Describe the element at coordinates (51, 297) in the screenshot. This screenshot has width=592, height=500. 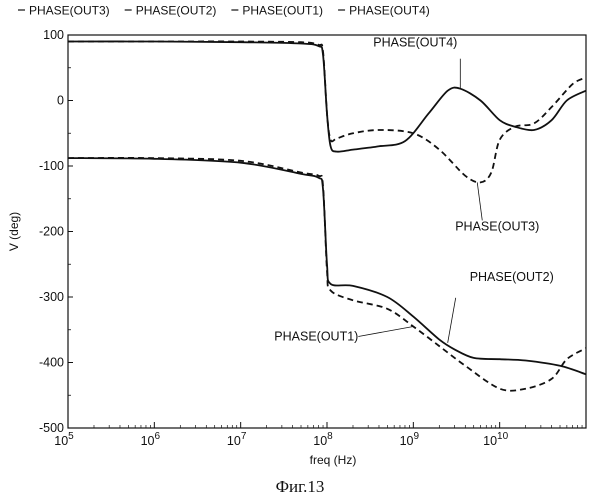
I see `y-tick-label: -300` at that location.